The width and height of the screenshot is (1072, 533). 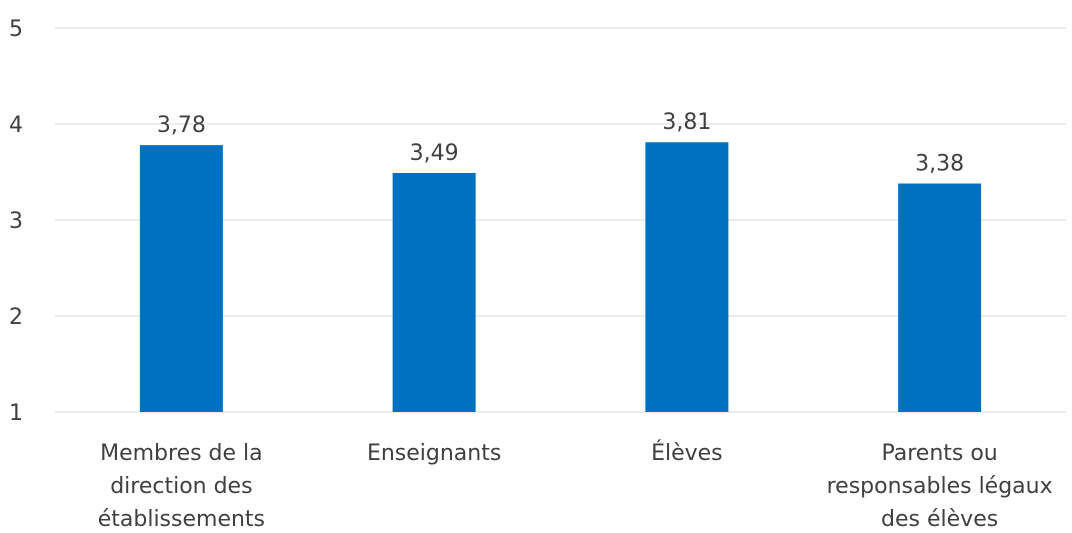 I want to click on x-category-label: Enseignants, so click(x=434, y=453).